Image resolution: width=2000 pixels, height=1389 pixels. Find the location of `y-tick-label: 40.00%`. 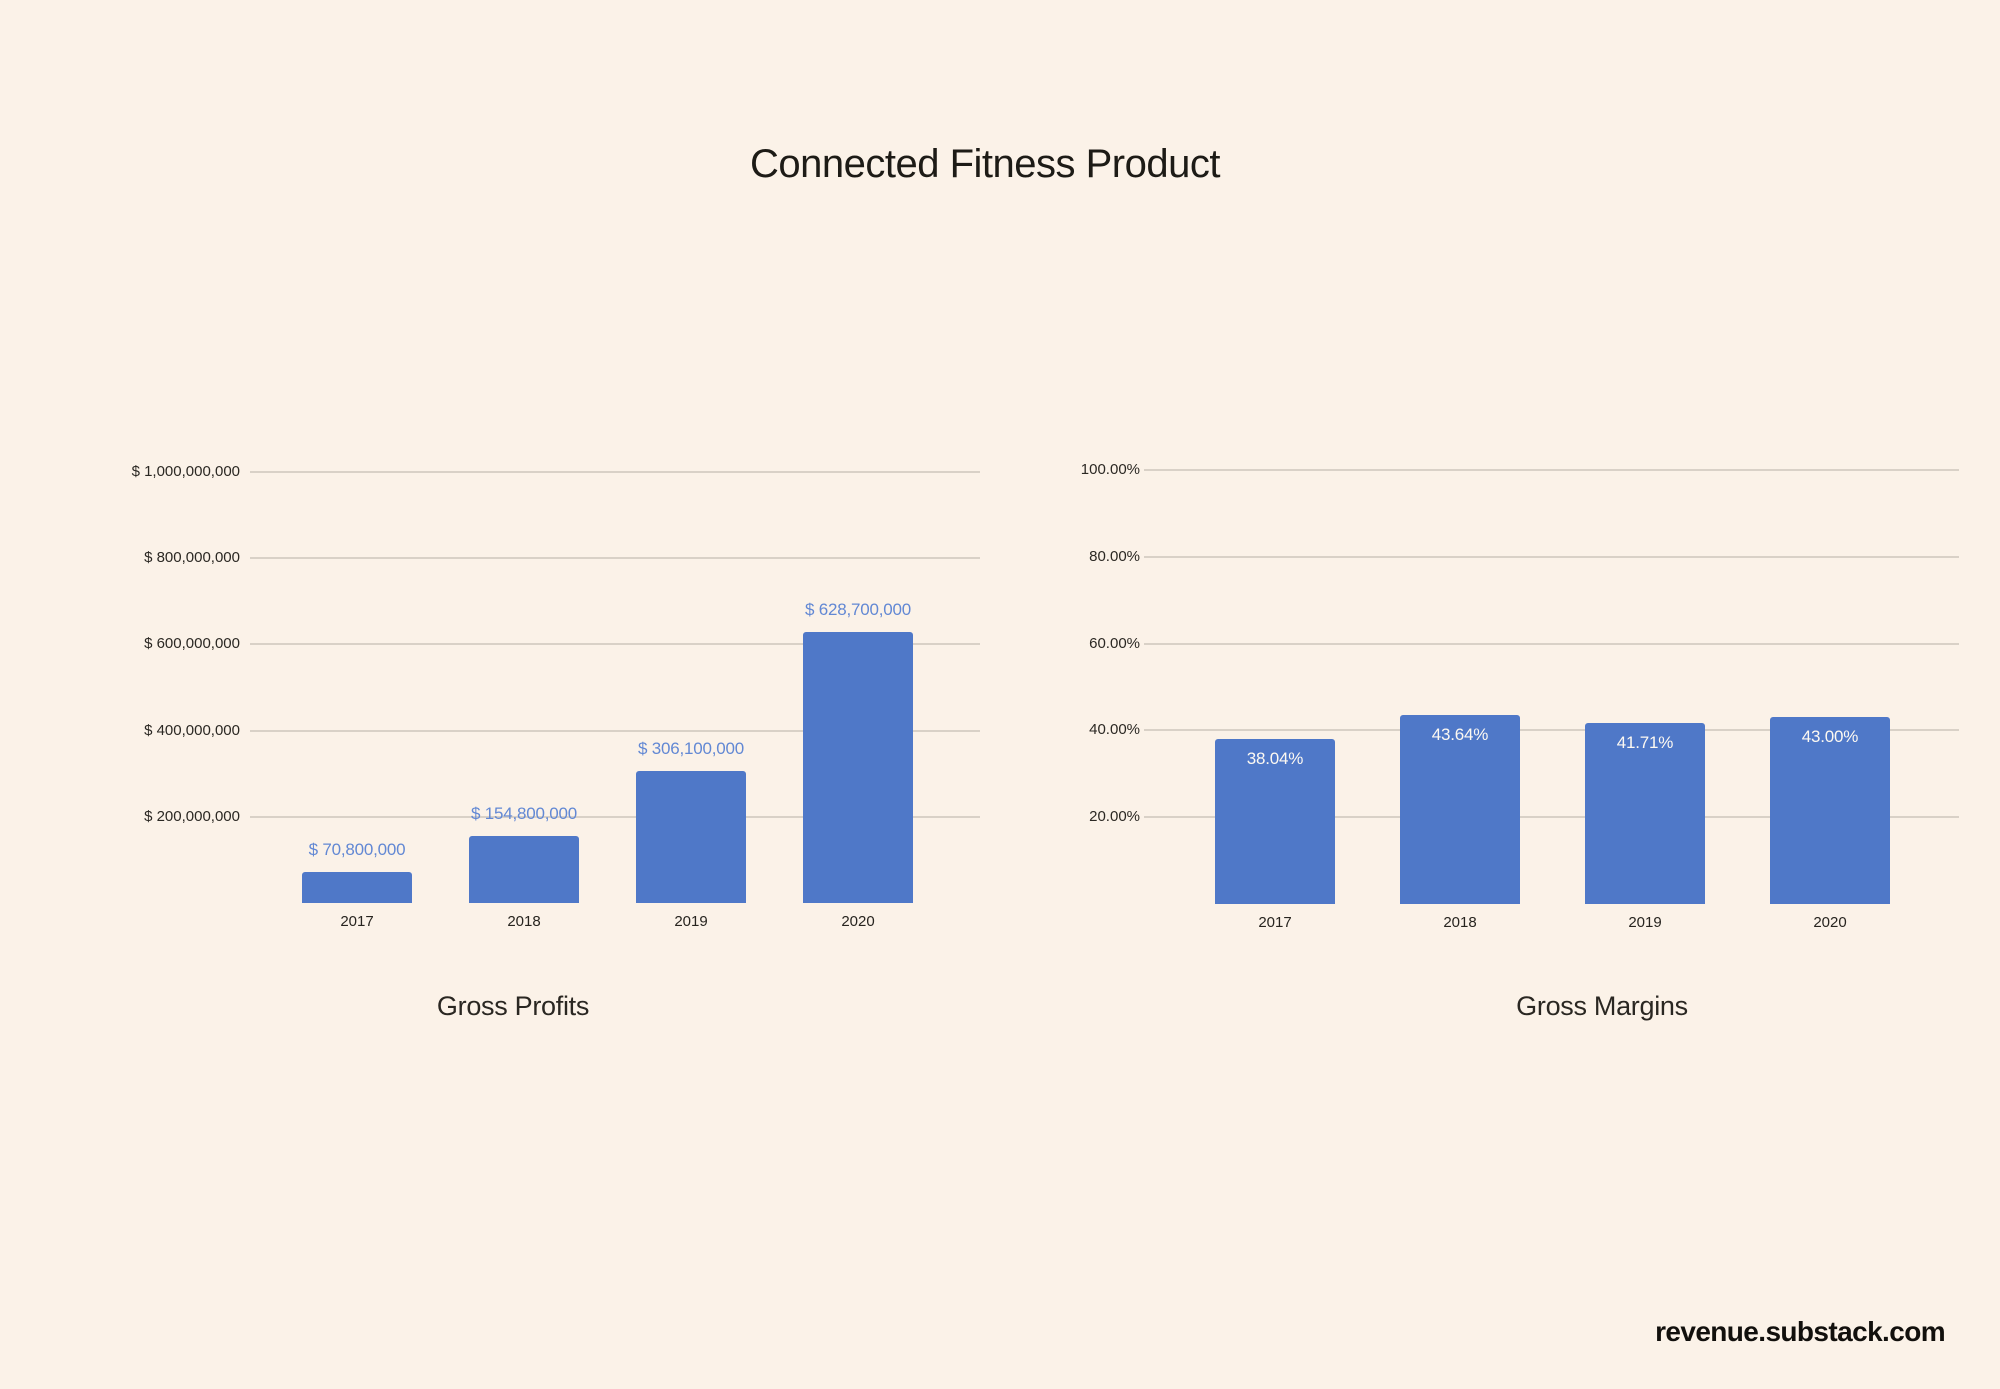

y-tick-label: 40.00% is located at coordinates (1114, 730).